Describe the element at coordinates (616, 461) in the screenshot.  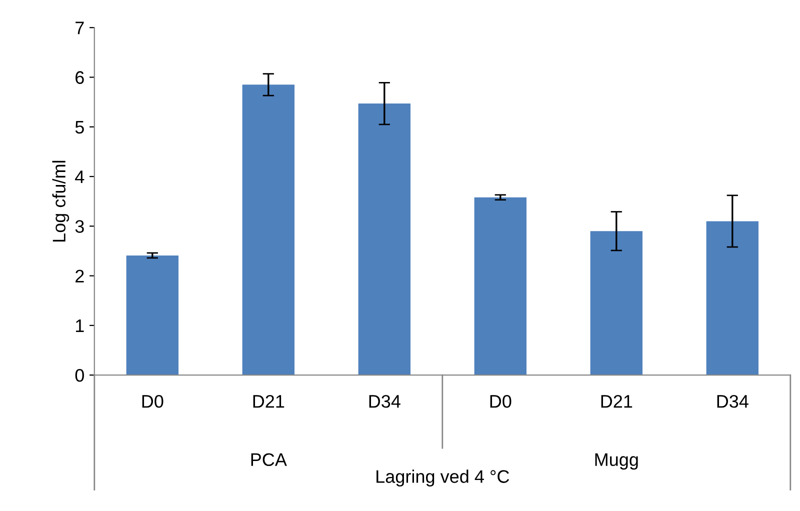
I see `text: Mugg` at that location.